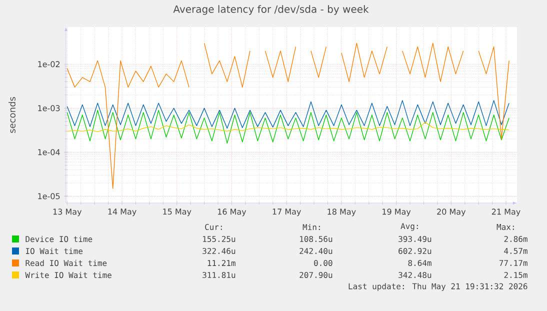 This screenshot has width=547, height=311. I want to click on text: 322.46u, so click(219, 251).